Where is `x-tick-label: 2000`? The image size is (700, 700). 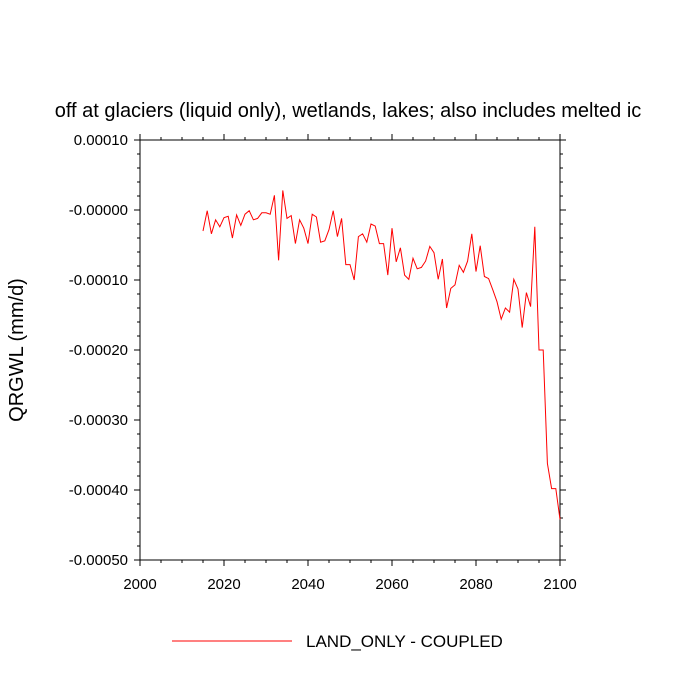
x-tick-label: 2000 is located at coordinates (139, 584).